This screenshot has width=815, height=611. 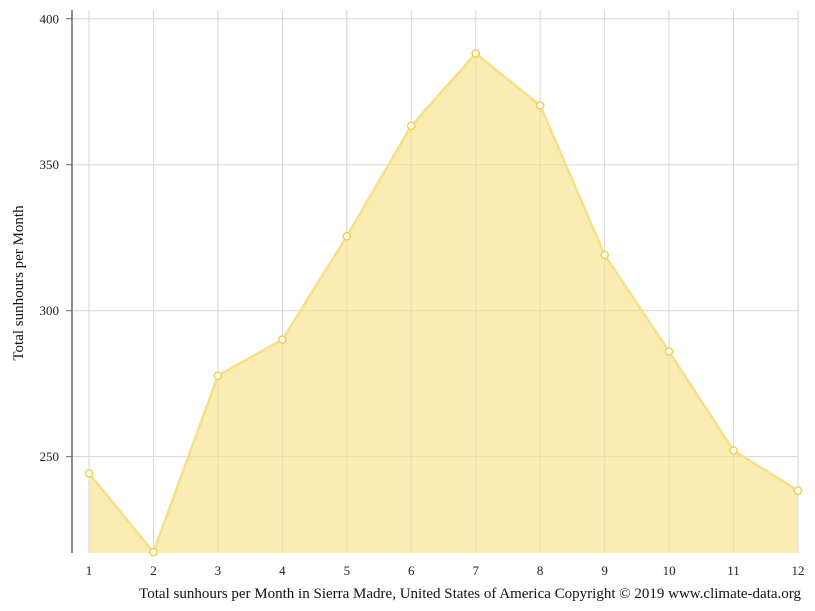 I want to click on y-tick-label: 400, so click(x=50, y=18).